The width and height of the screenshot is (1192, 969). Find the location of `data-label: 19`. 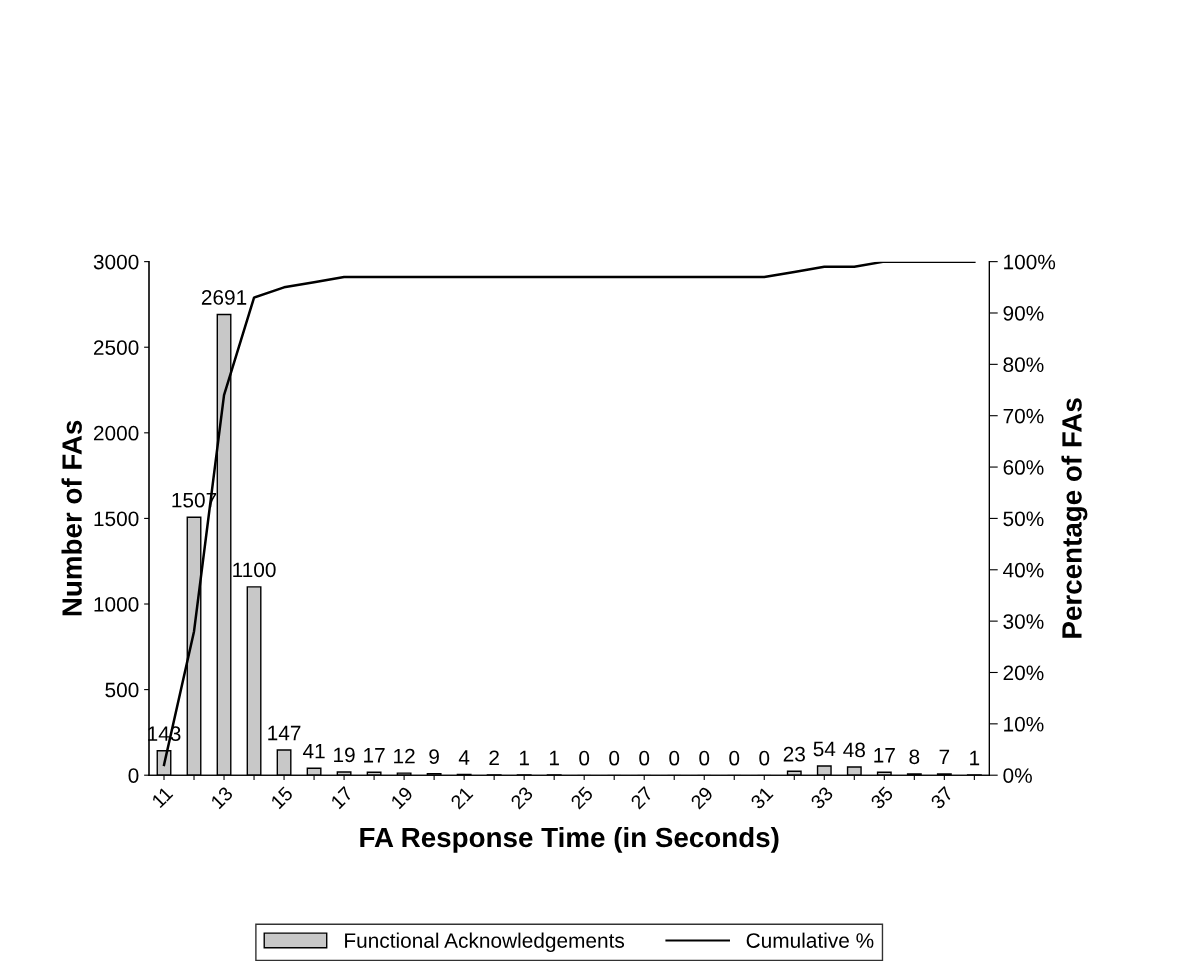

data-label: 19 is located at coordinates (344, 755).